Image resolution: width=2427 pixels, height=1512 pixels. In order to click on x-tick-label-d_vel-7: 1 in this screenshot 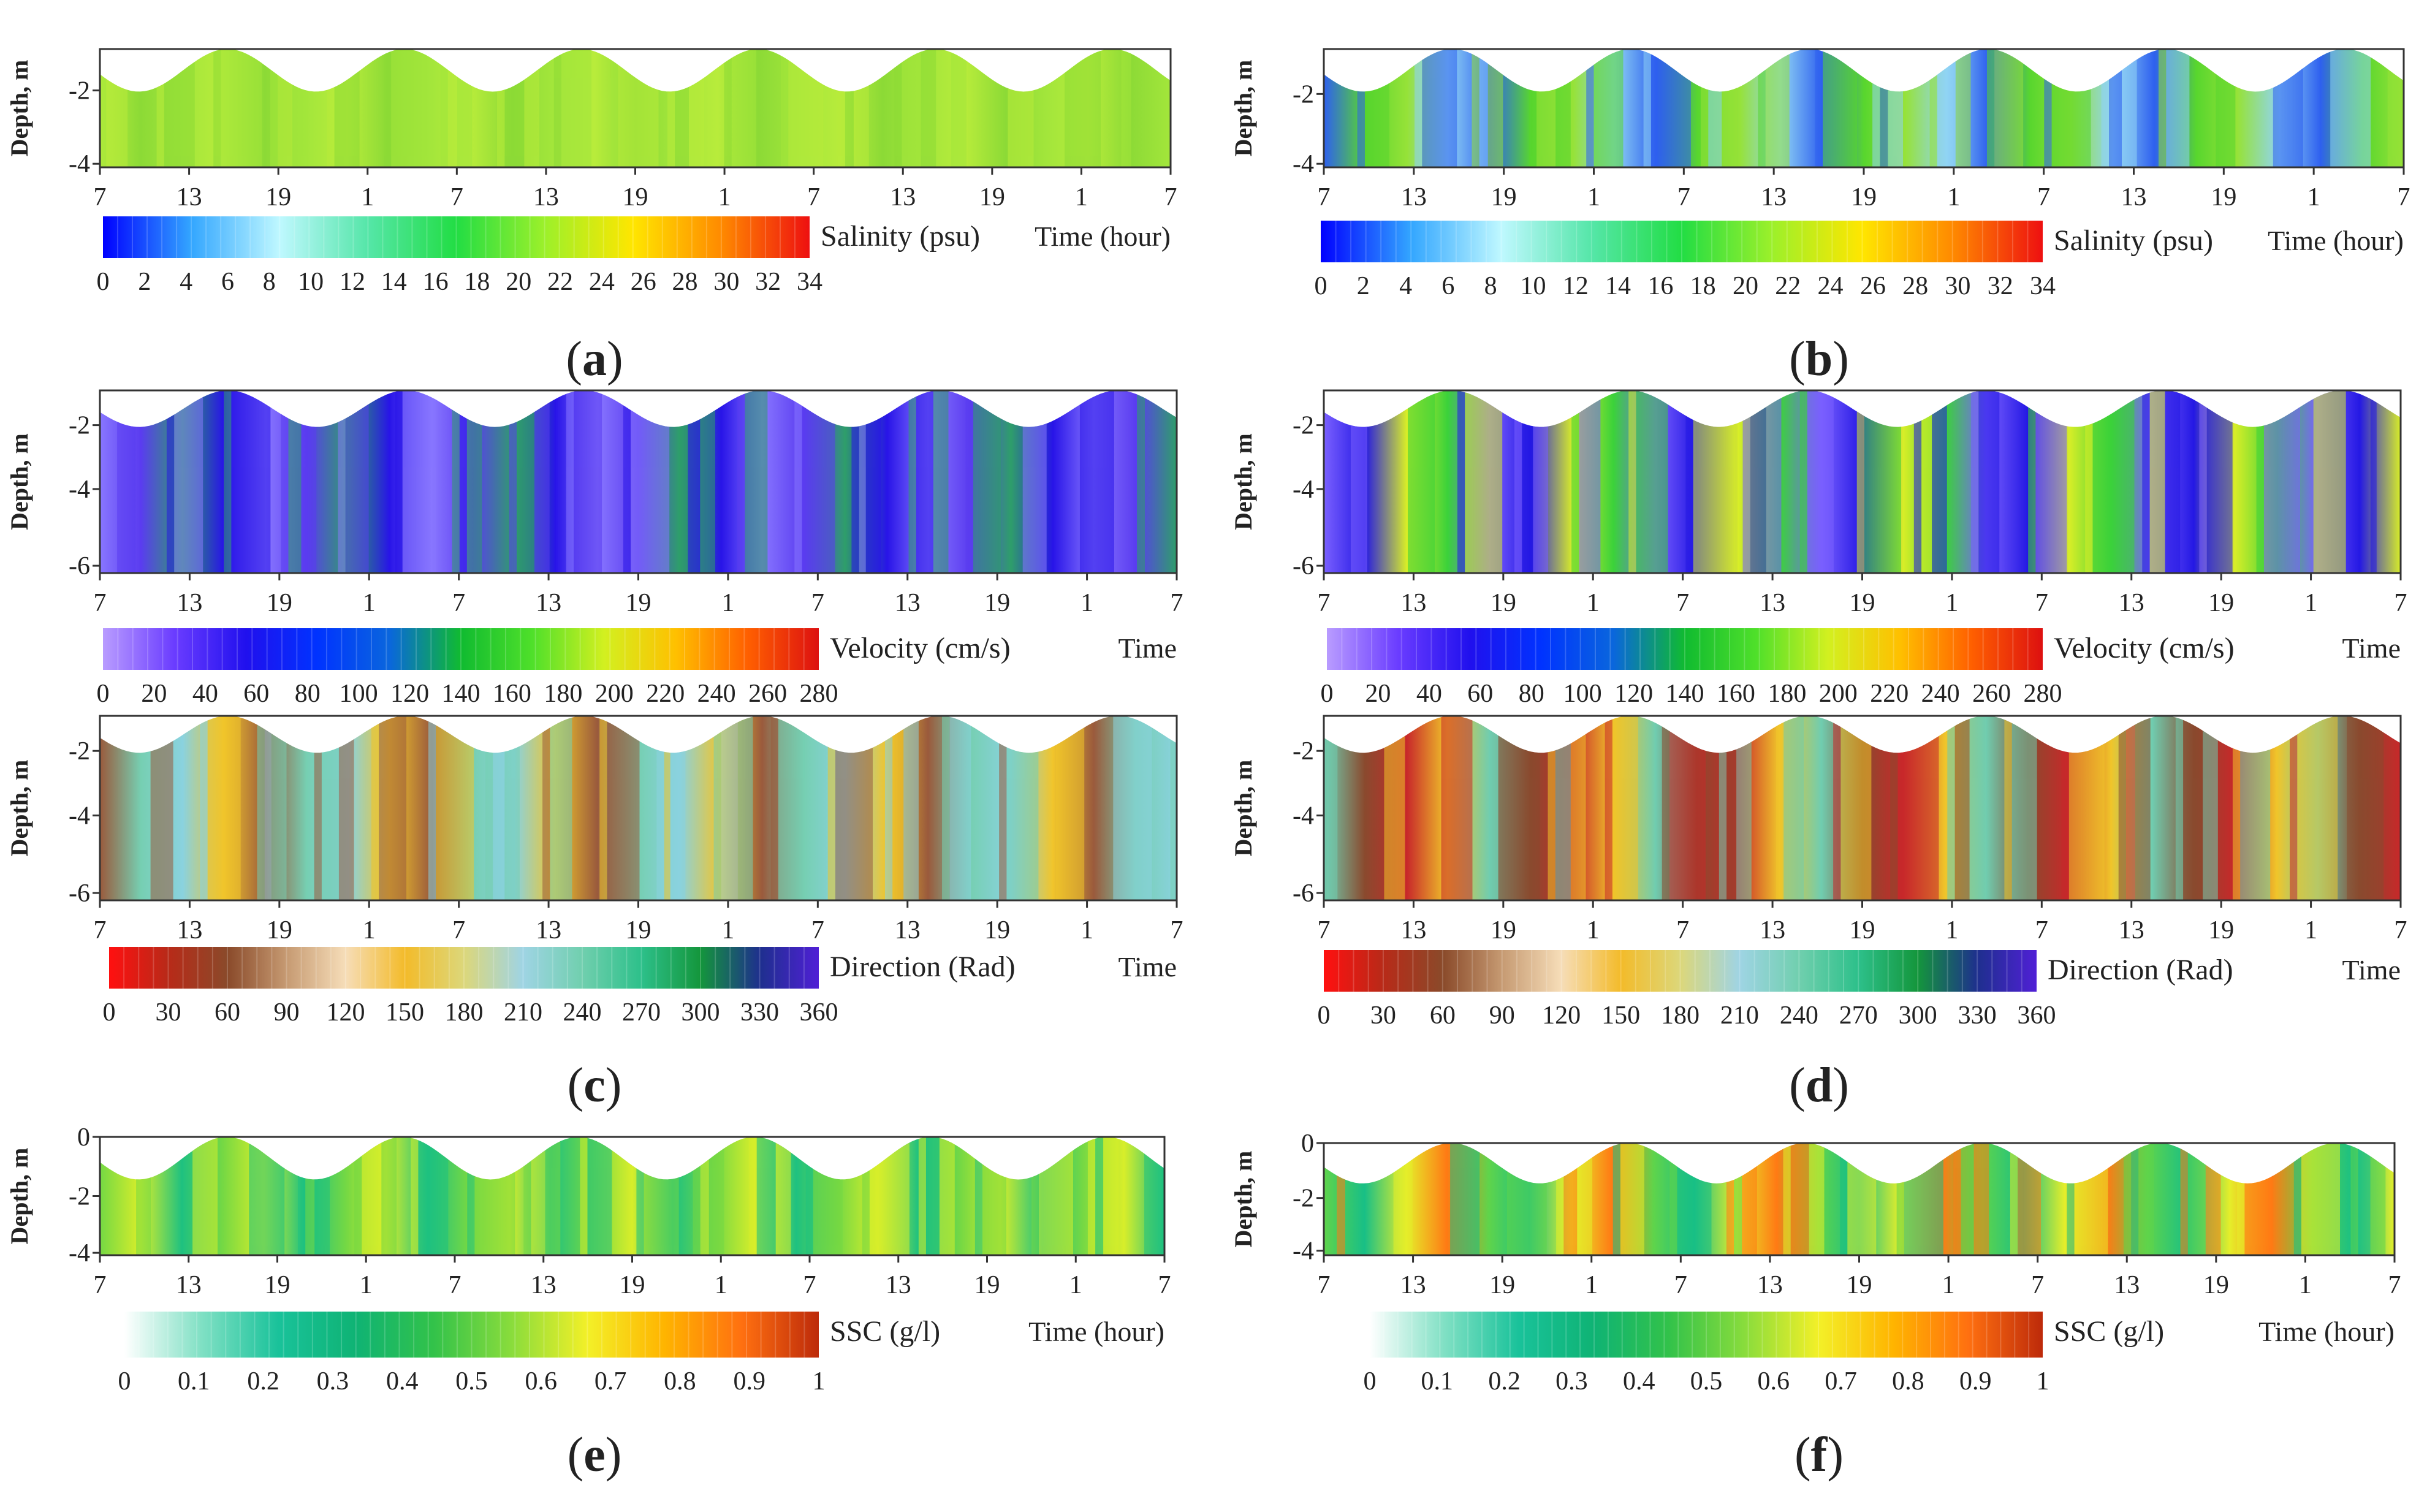, I will do `click(1951, 603)`.